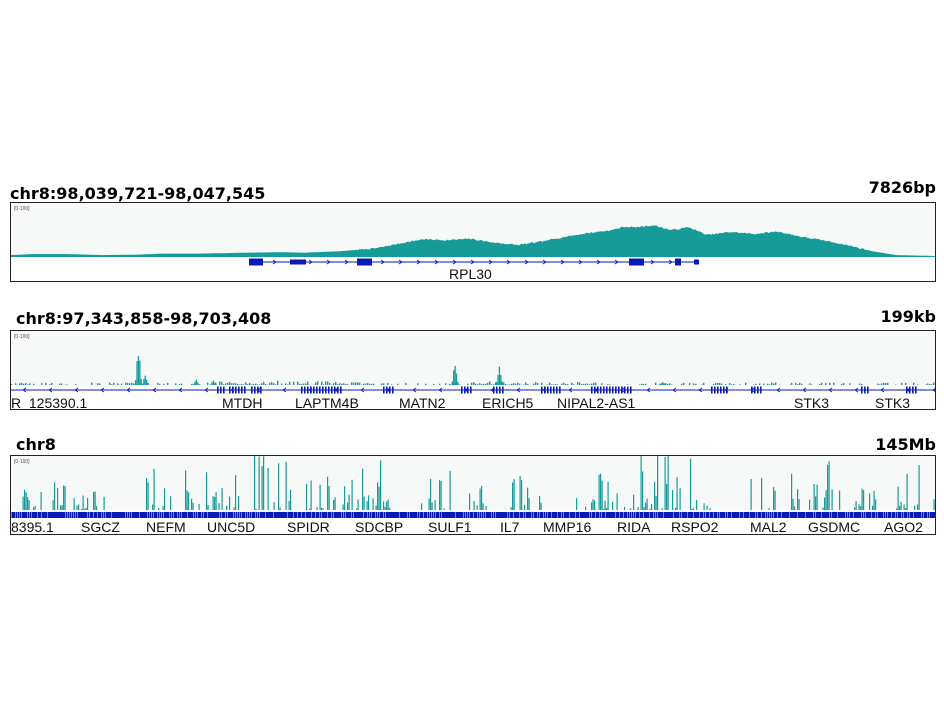 The image size is (944, 708). Describe the element at coordinates (596, 402) in the screenshot. I see `panel2-gene-label: NIPAL2-AS1` at that location.